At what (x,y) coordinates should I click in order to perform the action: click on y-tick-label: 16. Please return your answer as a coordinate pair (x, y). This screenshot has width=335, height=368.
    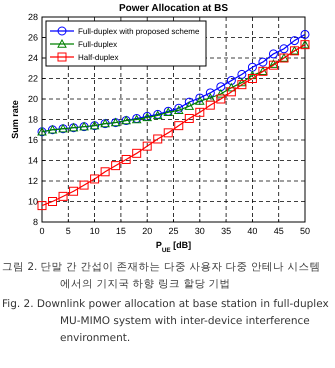
    Looking at the image, I should click on (33, 140).